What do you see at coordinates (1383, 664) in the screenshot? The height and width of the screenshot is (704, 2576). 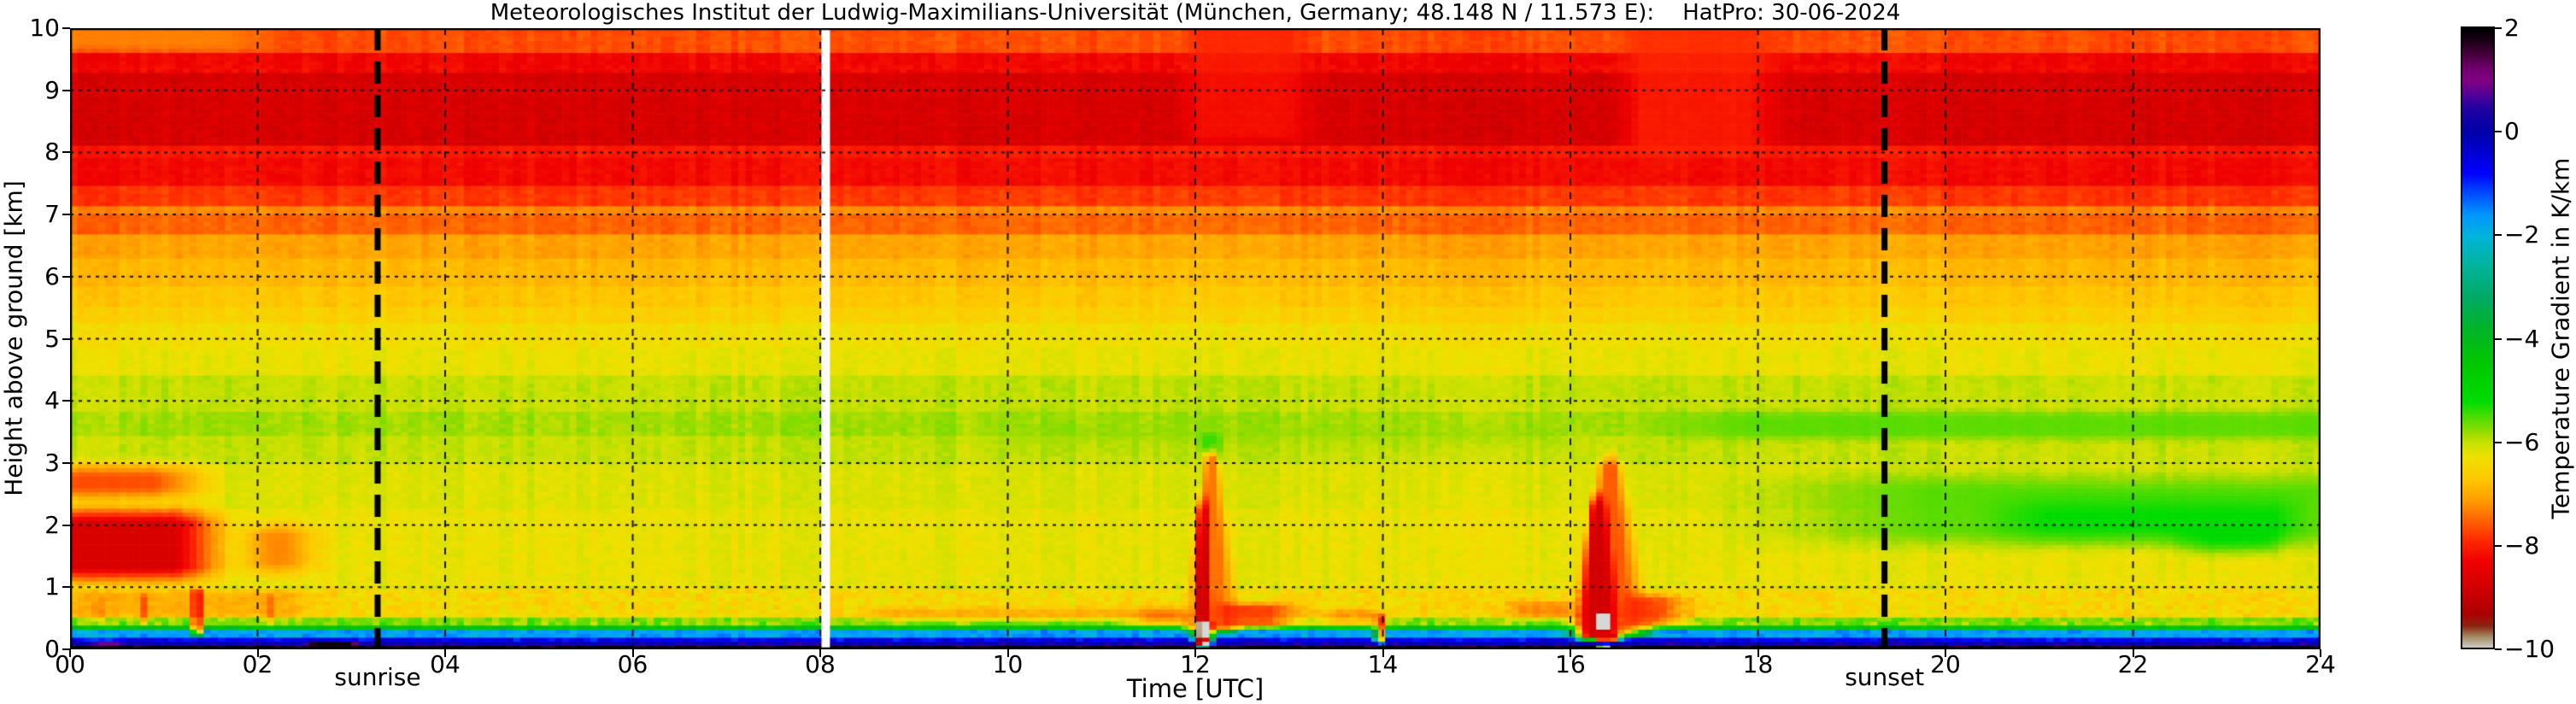 I see `x-tick-label: 14` at bounding box center [1383, 664].